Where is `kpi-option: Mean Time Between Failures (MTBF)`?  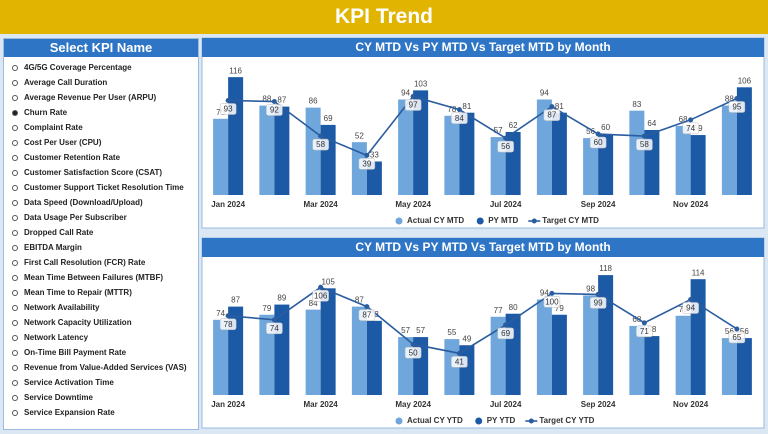 kpi-option: Mean Time Between Failures (MTBF) is located at coordinates (101, 277).